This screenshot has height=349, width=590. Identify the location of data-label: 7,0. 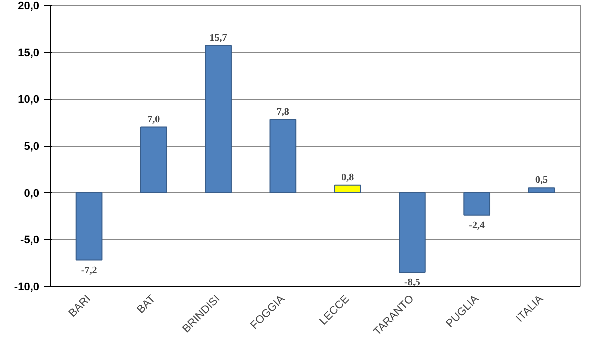
(154, 120).